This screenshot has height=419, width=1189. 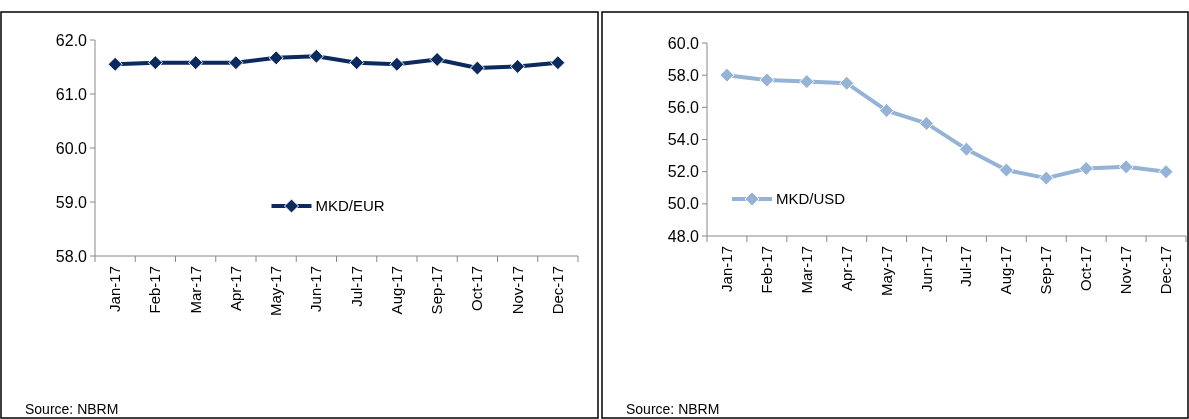 I want to click on y-tick-label: 48.0, so click(x=683, y=236).